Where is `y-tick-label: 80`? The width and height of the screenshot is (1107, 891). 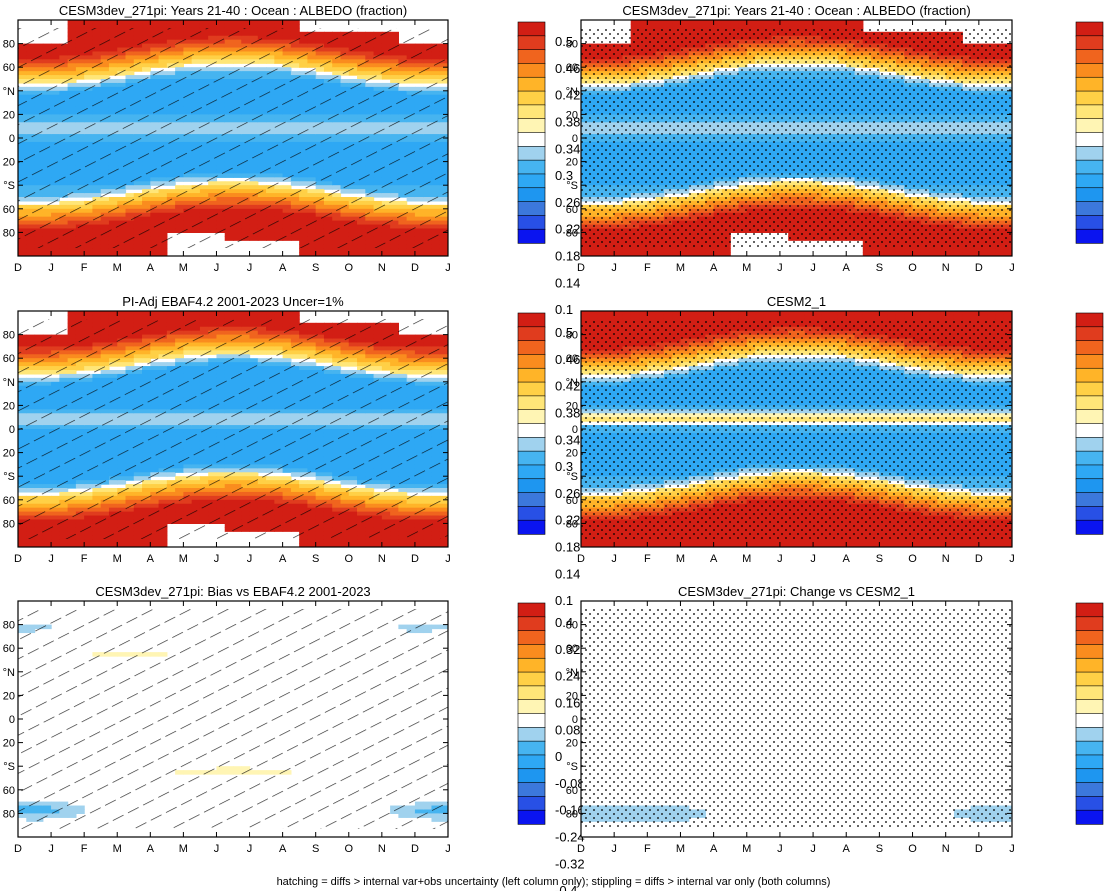 y-tick-label: 80 is located at coordinates (9, 45).